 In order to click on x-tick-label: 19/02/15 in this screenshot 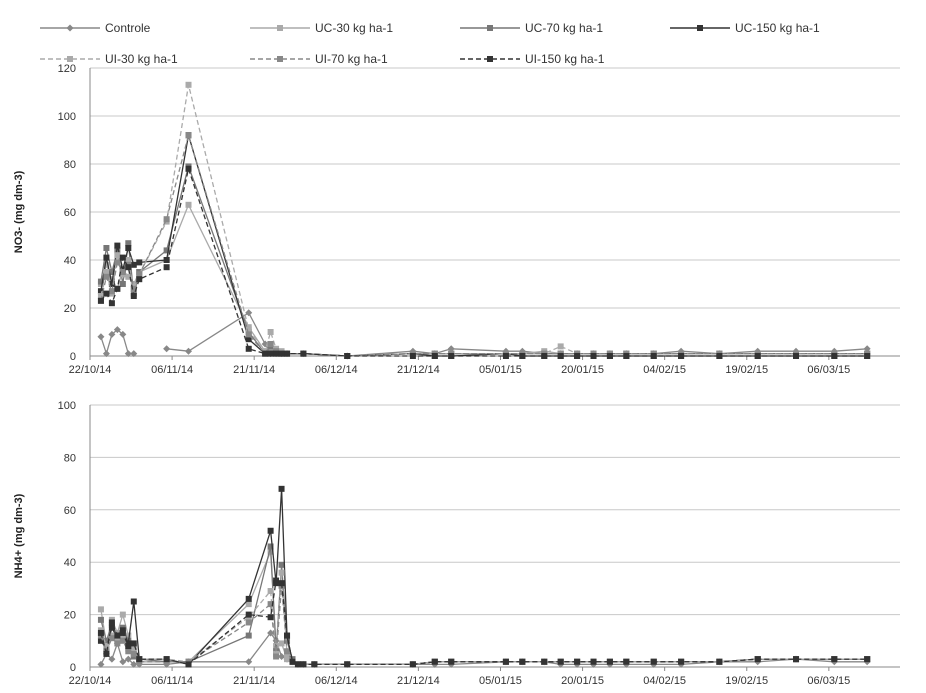, I will do `click(746, 370)`.